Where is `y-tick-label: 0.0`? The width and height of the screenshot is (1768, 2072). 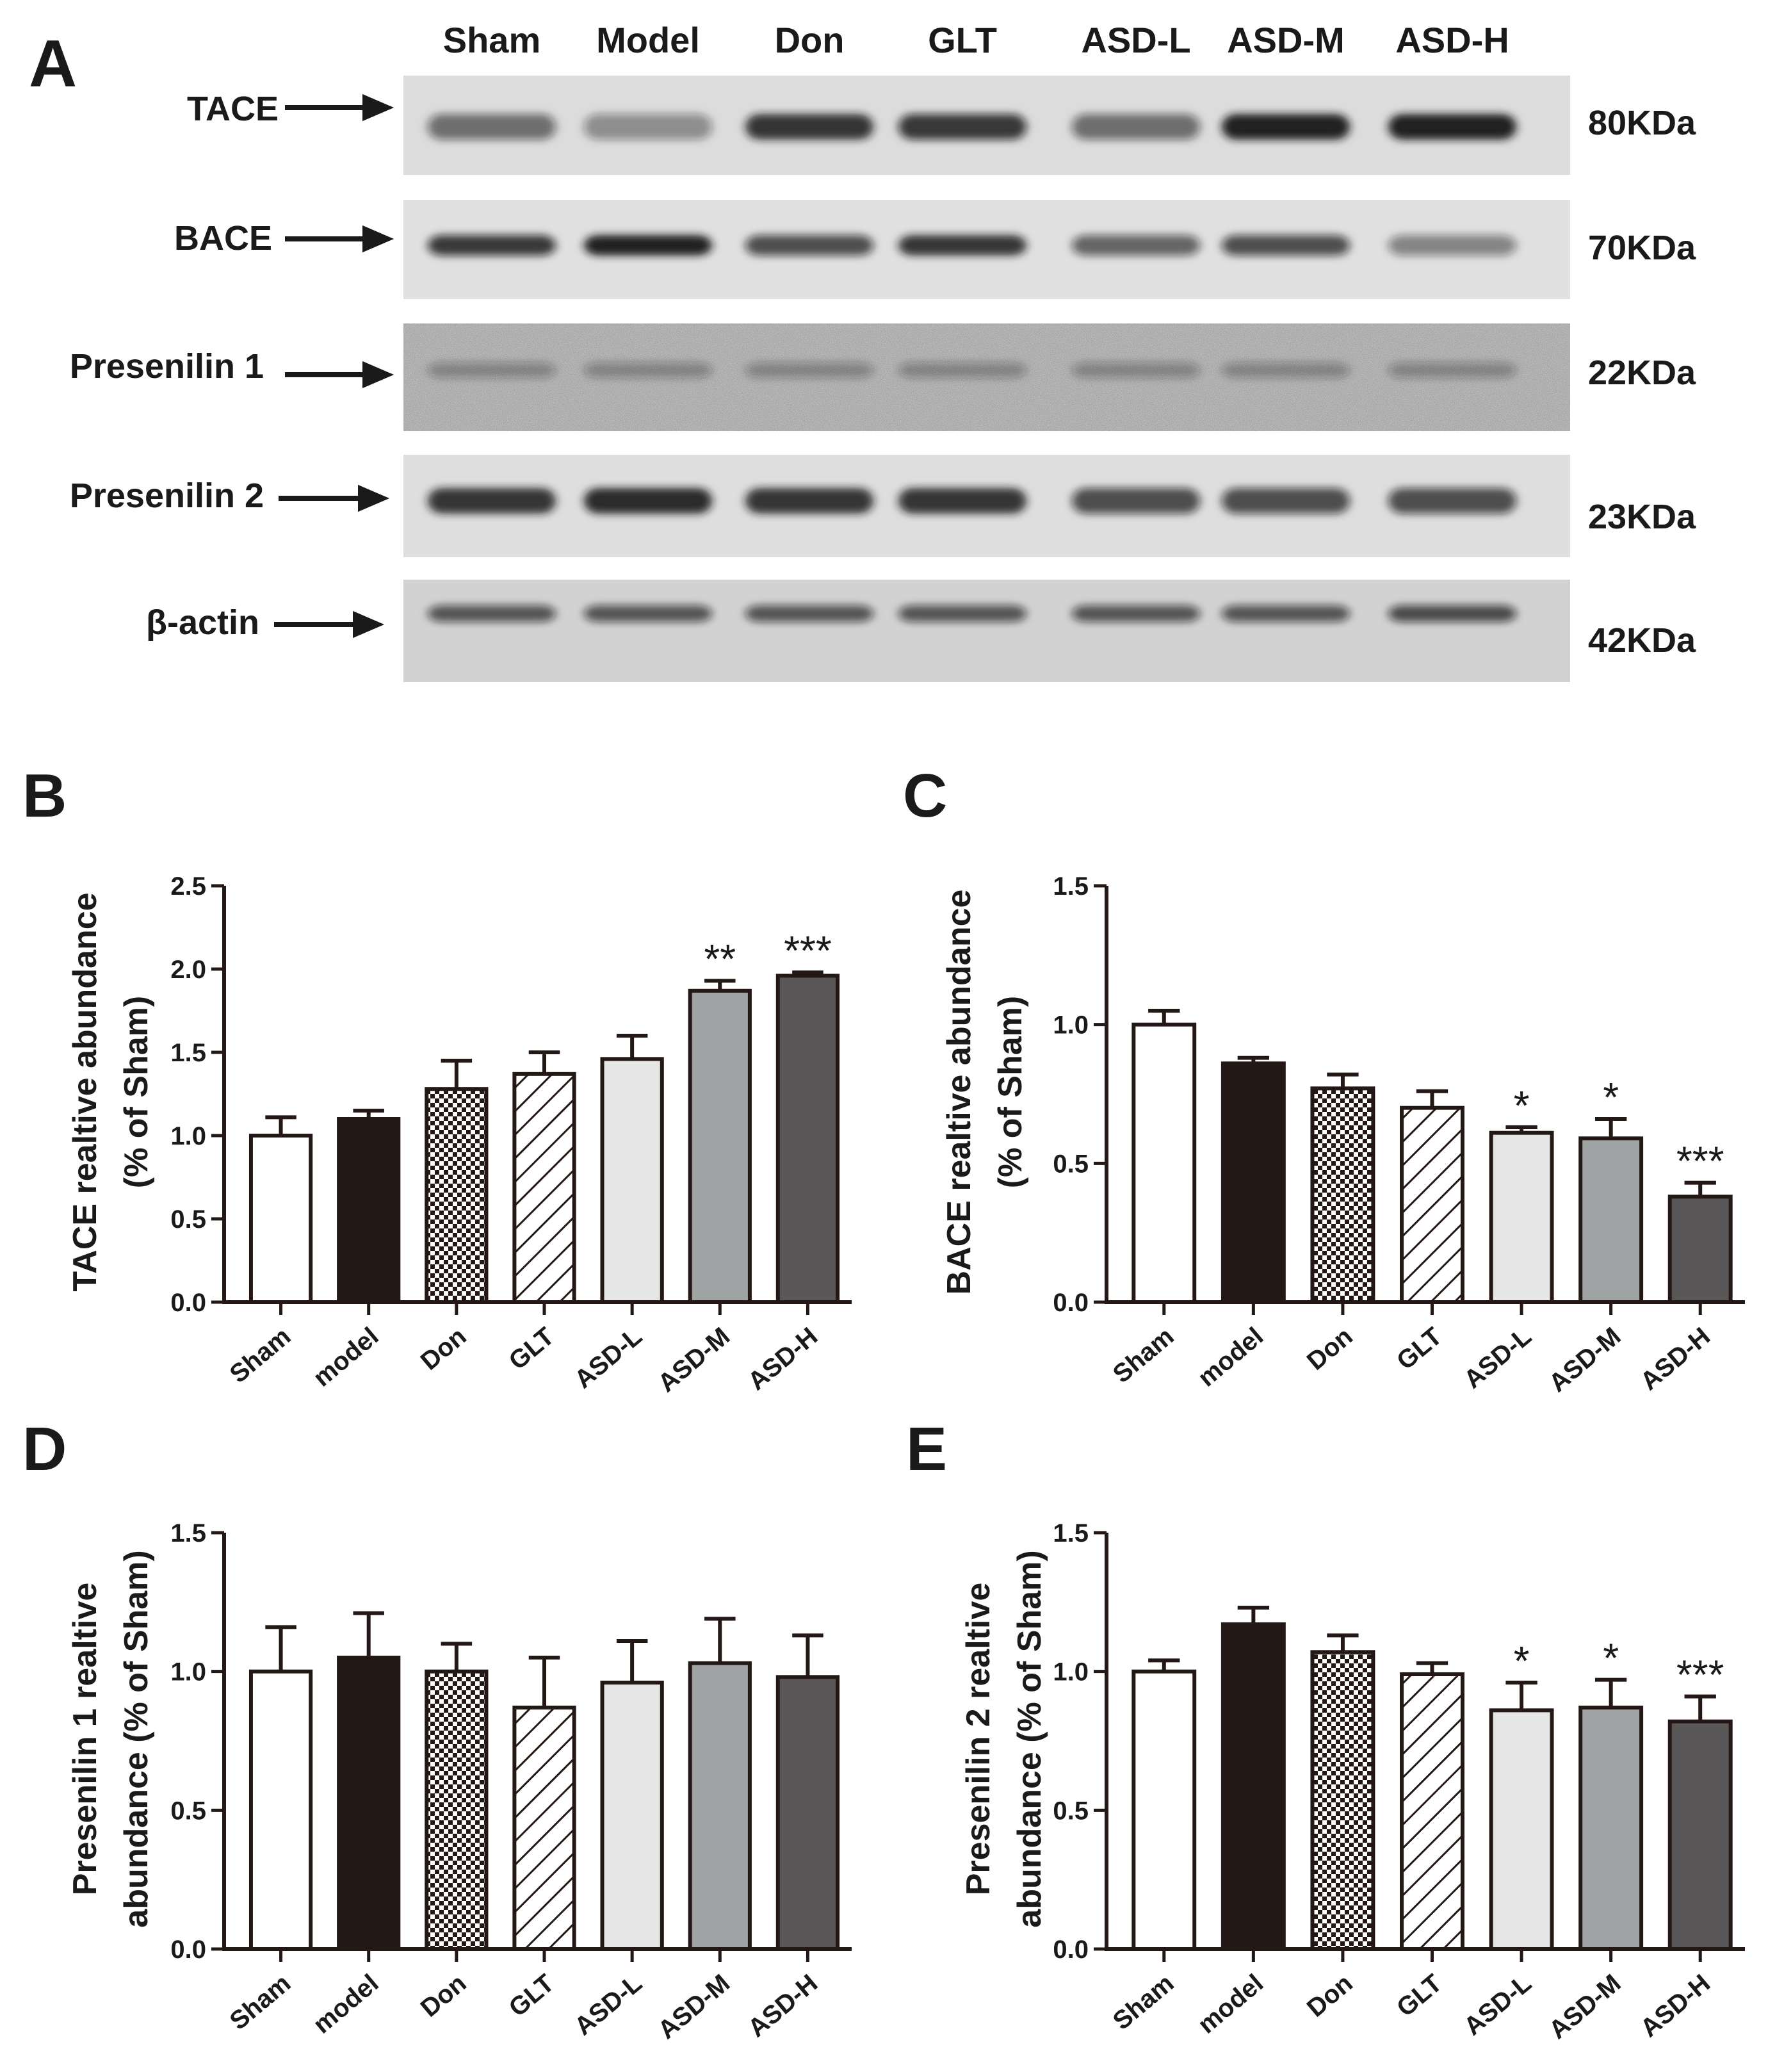 y-tick-label: 0.0 is located at coordinates (188, 1950).